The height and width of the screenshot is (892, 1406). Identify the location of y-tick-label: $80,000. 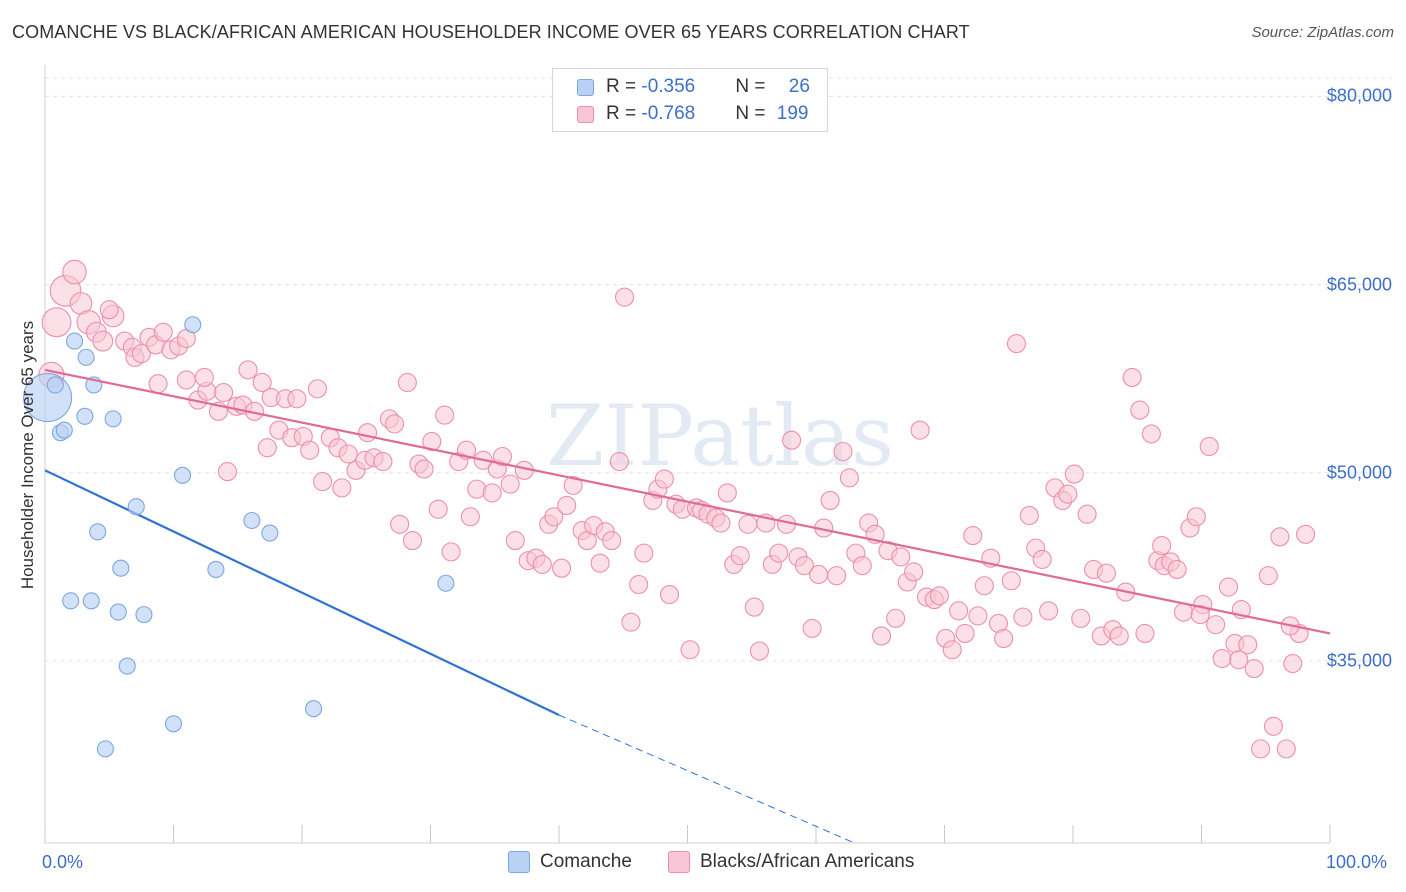
(1359, 95).